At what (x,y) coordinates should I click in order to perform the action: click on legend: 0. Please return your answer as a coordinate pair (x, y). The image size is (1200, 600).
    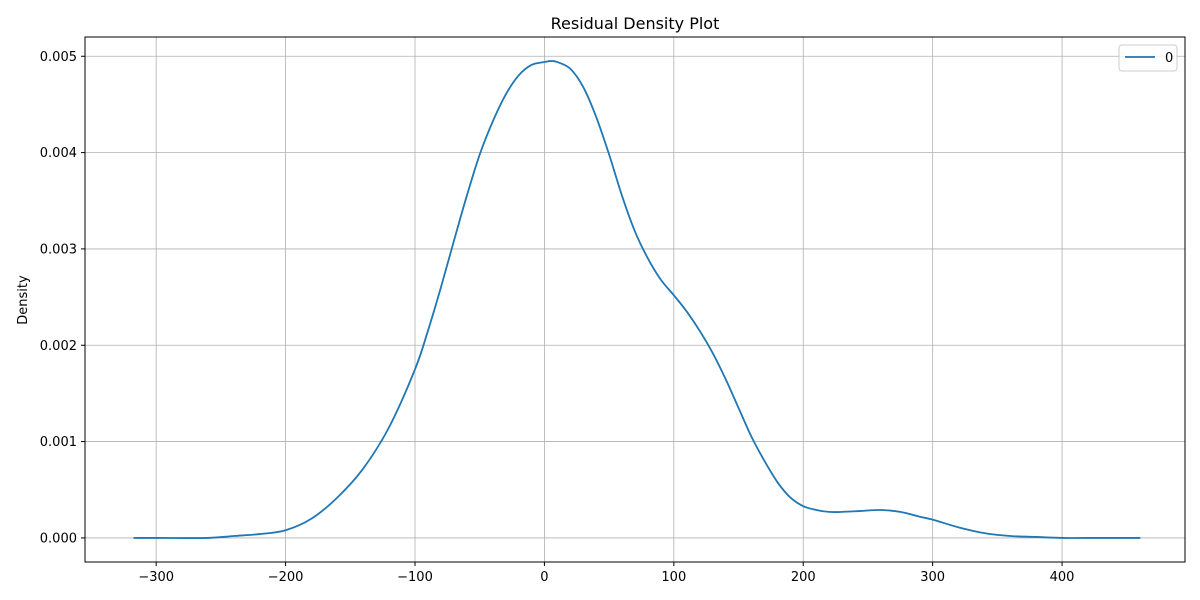
    Looking at the image, I should click on (1148, 58).